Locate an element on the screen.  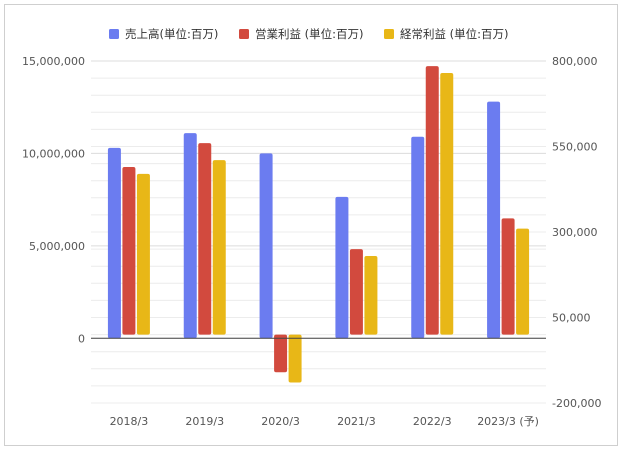
left-tick-label: 15,000,000 is located at coordinates (53, 61).